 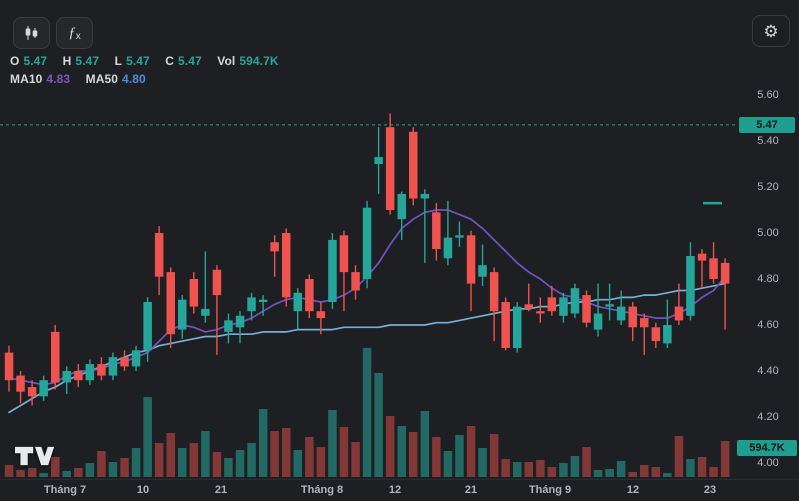 What do you see at coordinates (768, 371) in the screenshot?
I see `price-axis-label: 4.40` at bounding box center [768, 371].